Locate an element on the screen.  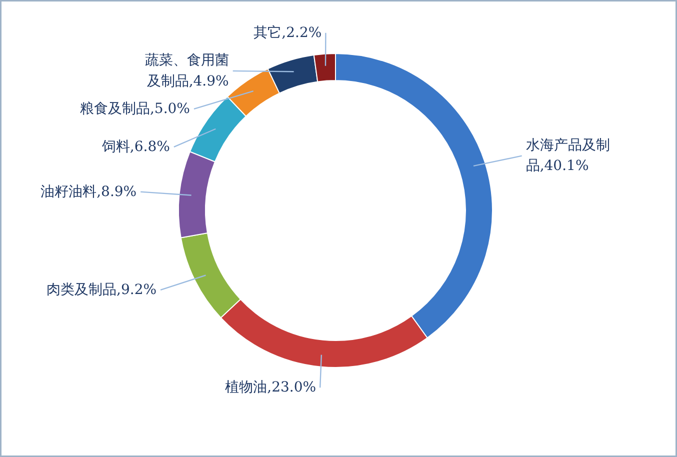
slice-label: 水海产品及制品,40.1% is located at coordinates (568, 155).